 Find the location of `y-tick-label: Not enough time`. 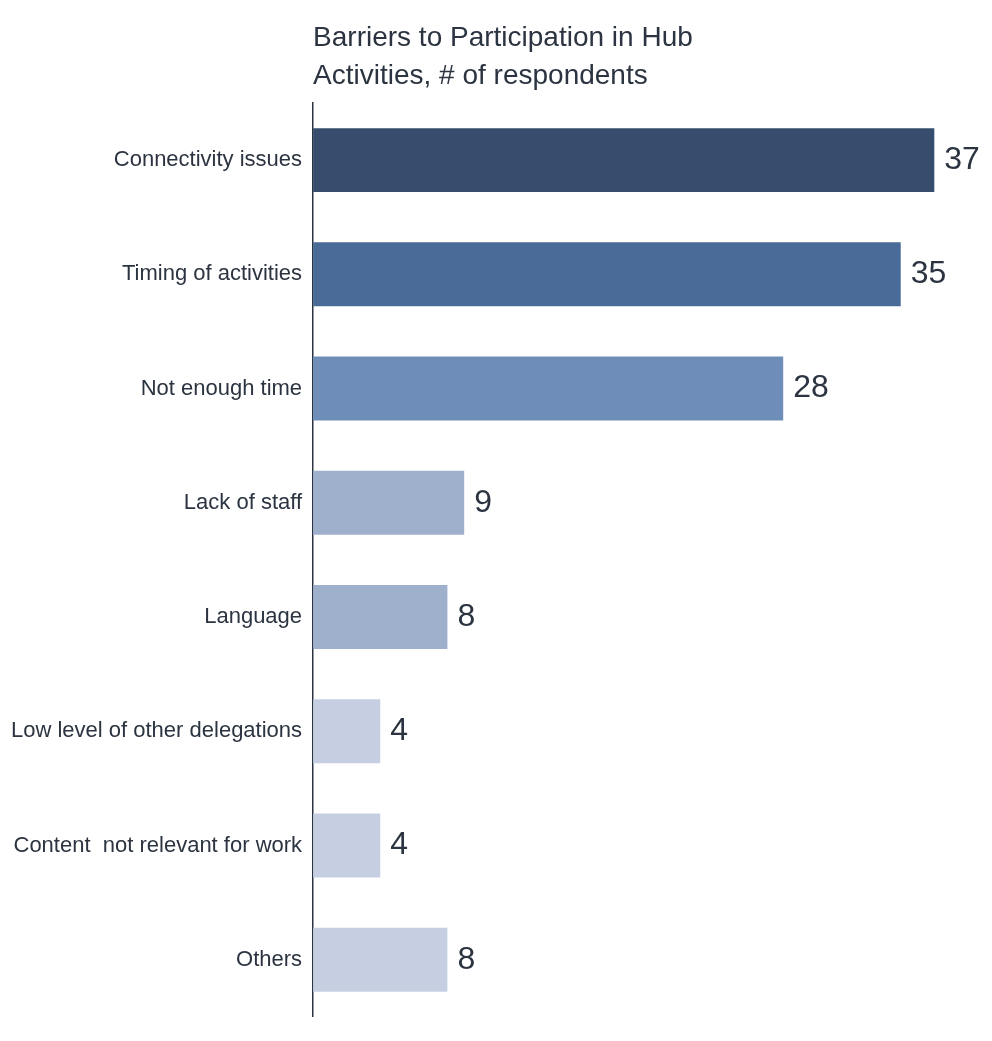

y-tick-label: Not enough time is located at coordinates (221, 387).